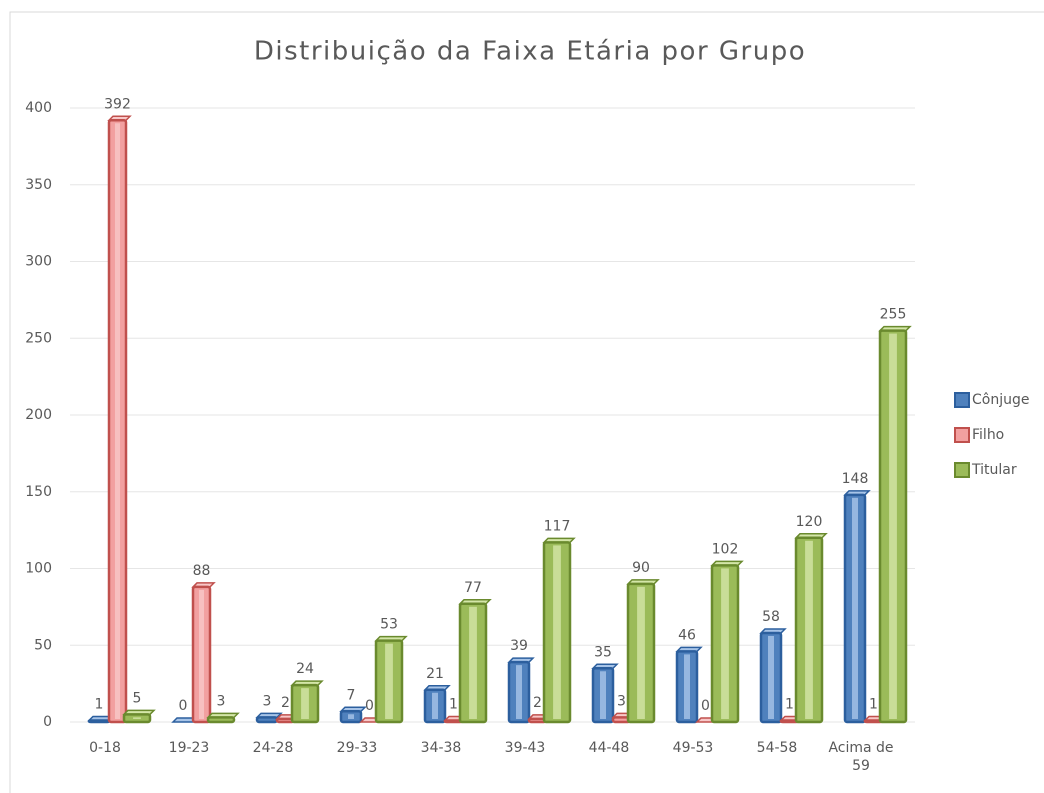  I want to click on data-label: 120, so click(809, 522).